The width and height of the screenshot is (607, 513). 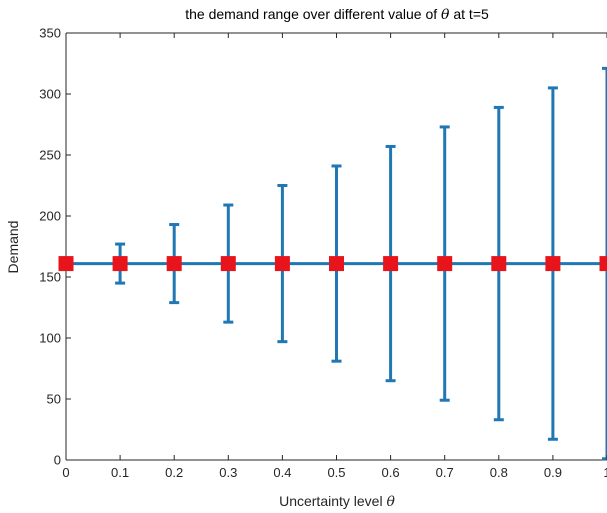 What do you see at coordinates (13, 247) in the screenshot?
I see `y-axis-label: Demand` at bounding box center [13, 247].